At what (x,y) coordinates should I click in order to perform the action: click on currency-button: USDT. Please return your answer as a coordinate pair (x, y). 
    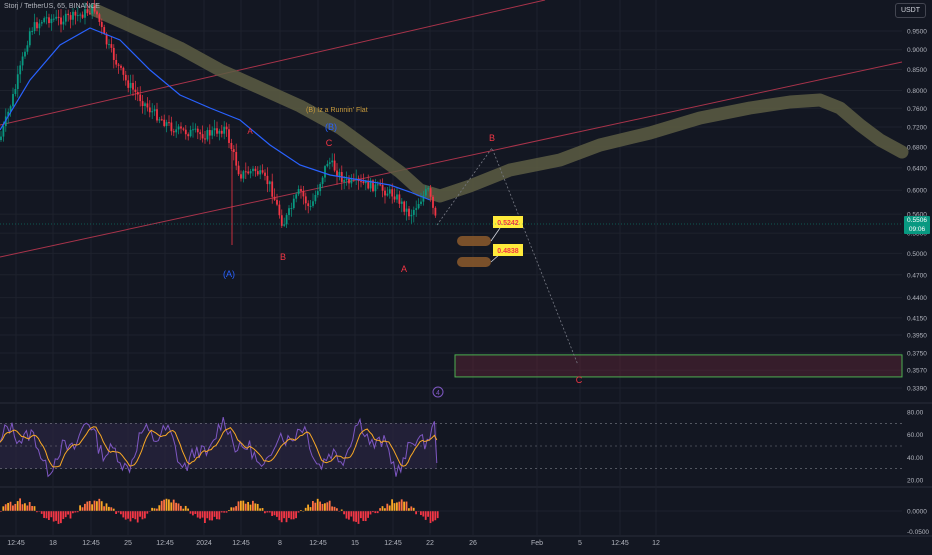
    Looking at the image, I should click on (910, 10).